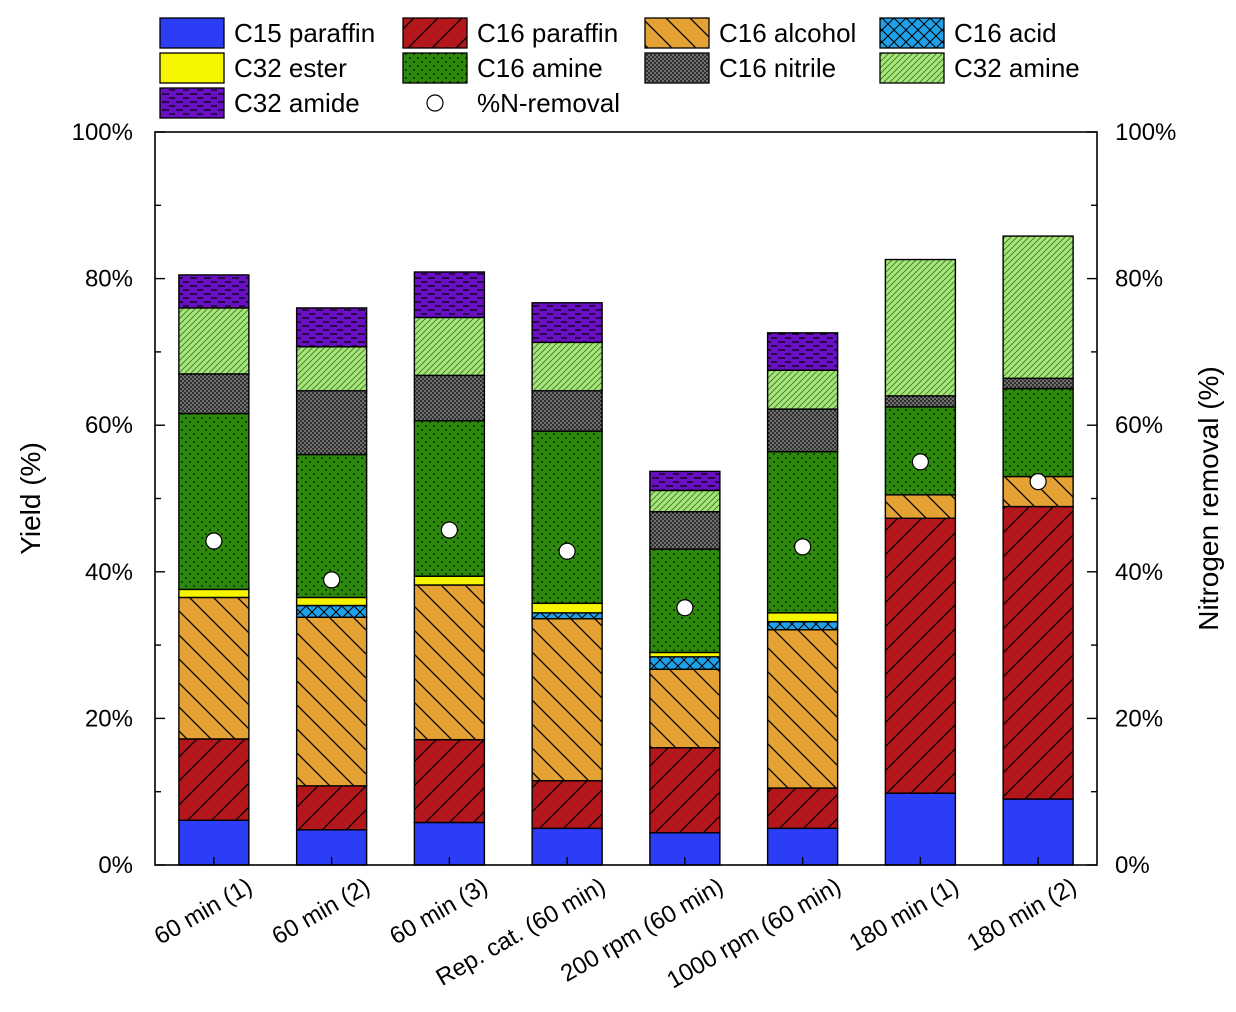  Describe the element at coordinates (253, 68) in the screenshot. I see `legend-item-c32-ester: C32 ester` at that location.